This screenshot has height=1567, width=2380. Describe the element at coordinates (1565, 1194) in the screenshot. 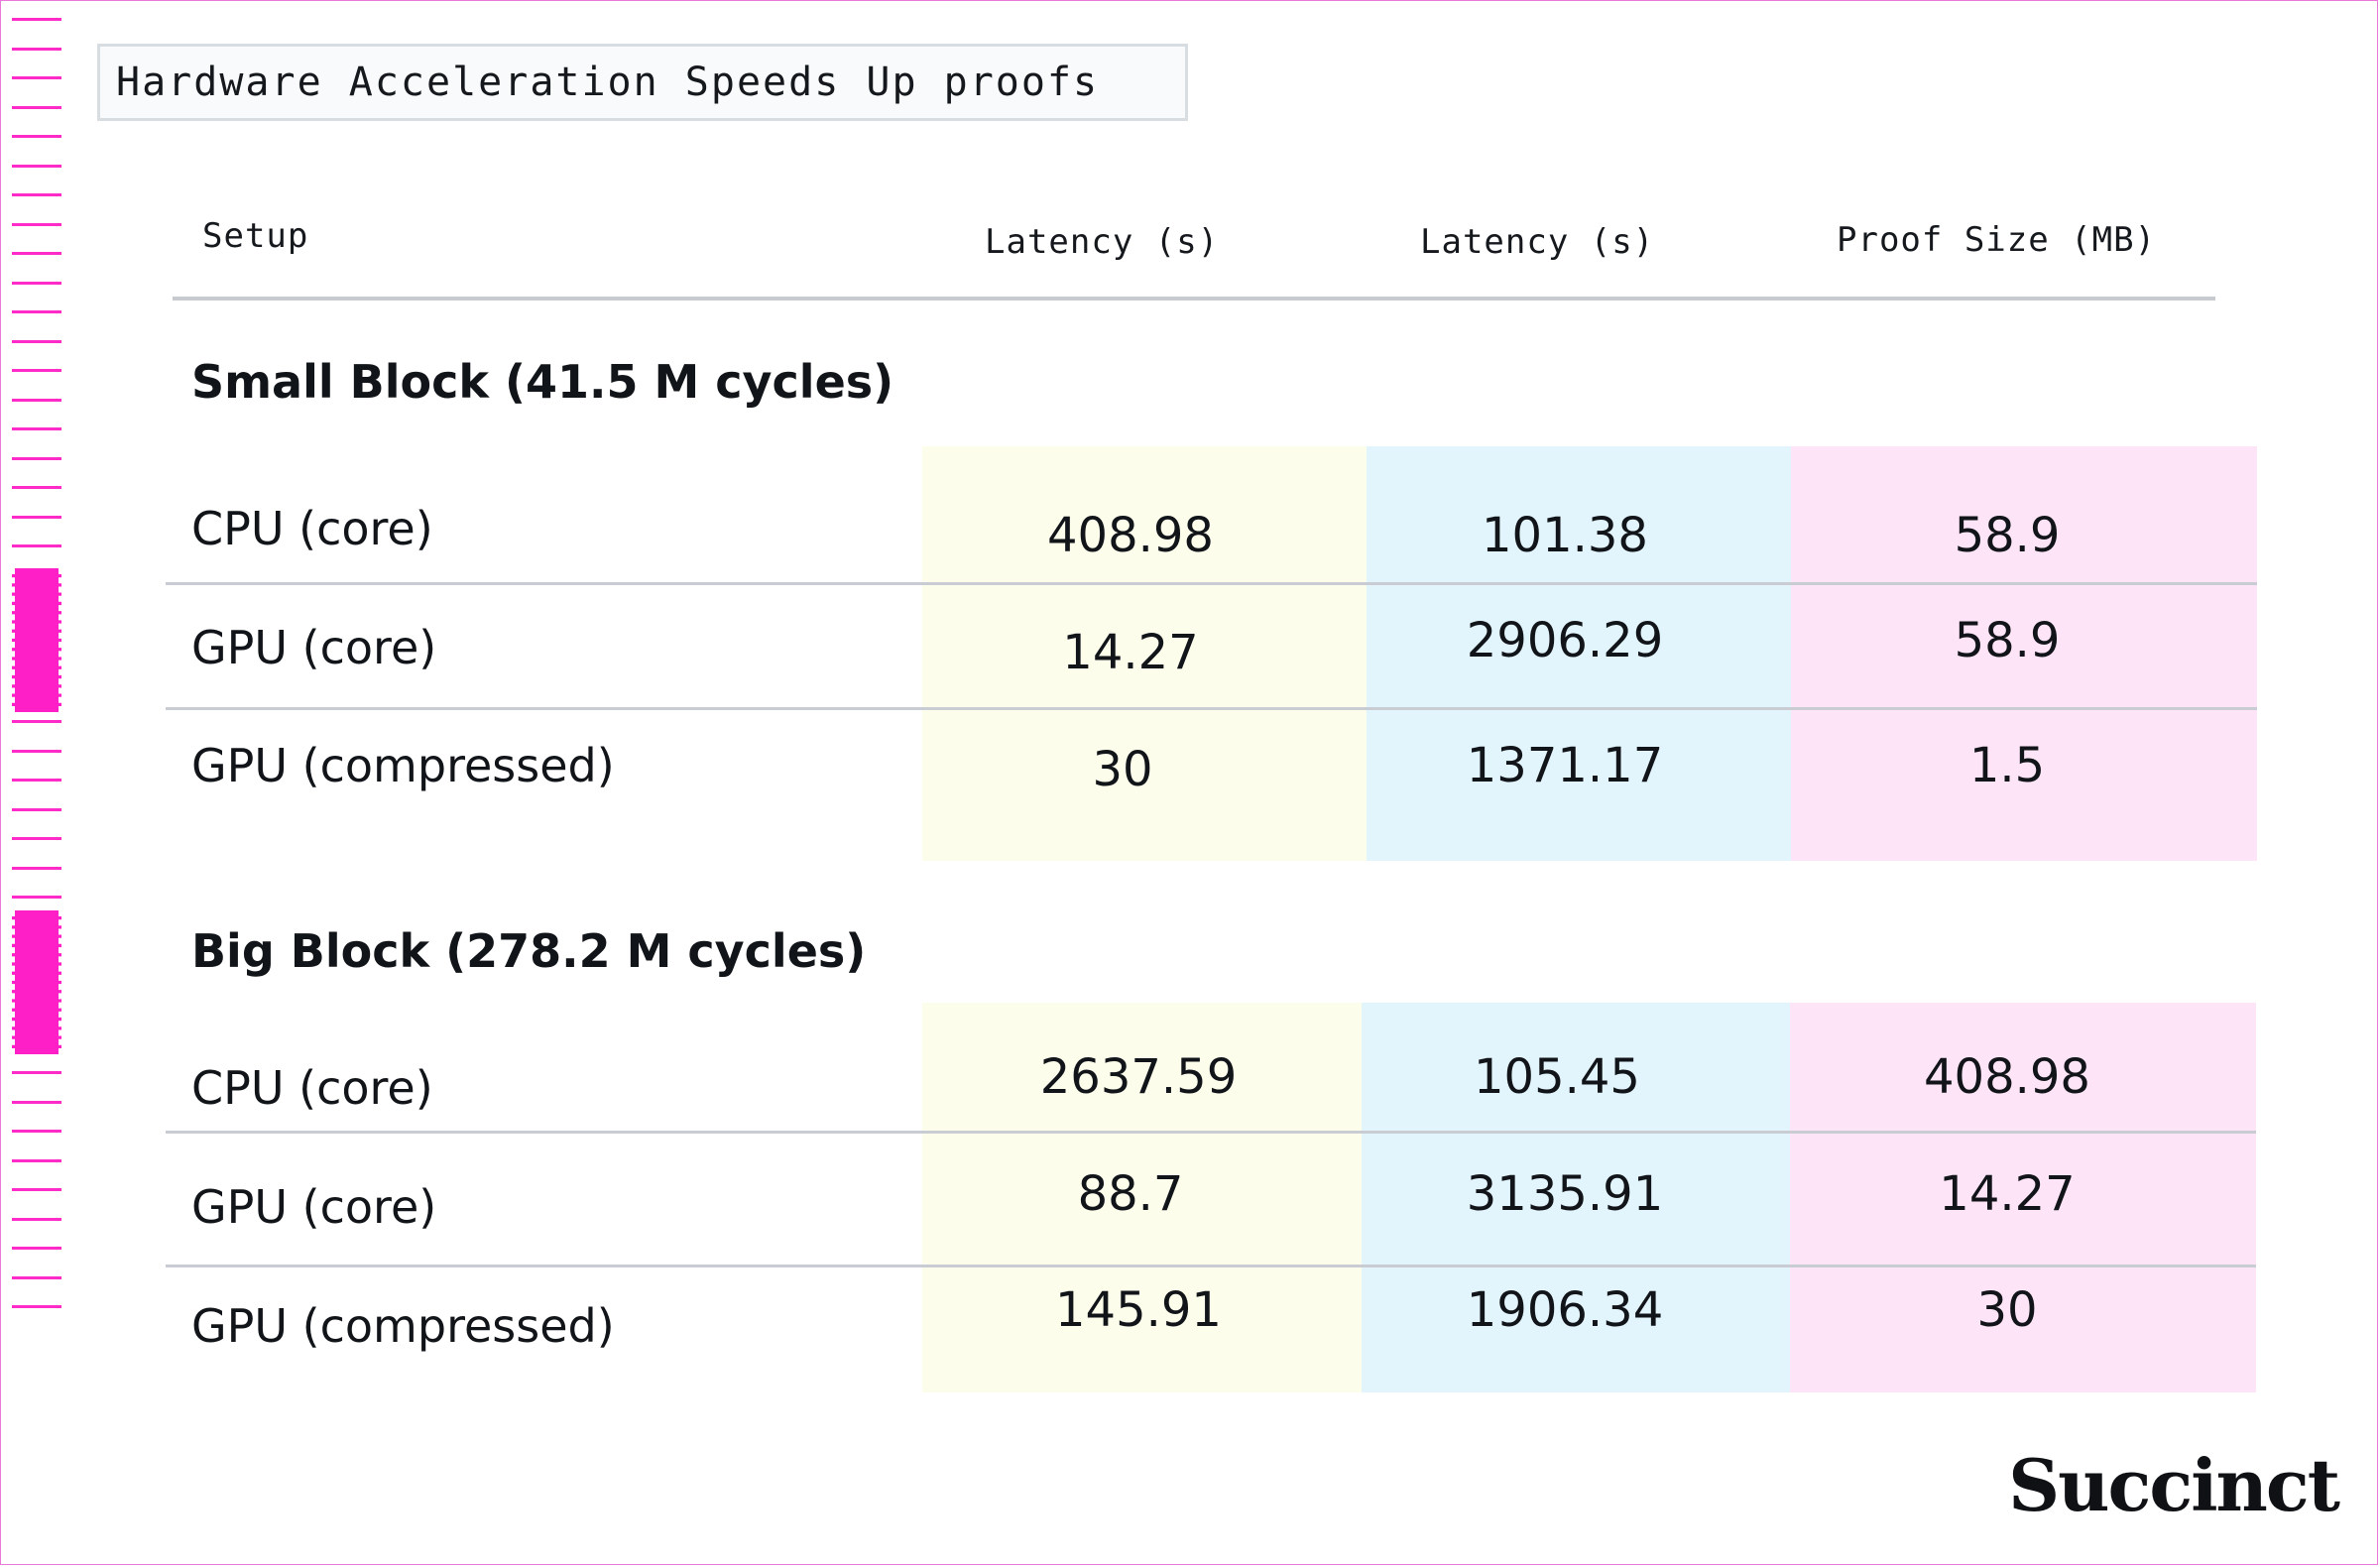

I see `cell-value: 3135.91` at that location.